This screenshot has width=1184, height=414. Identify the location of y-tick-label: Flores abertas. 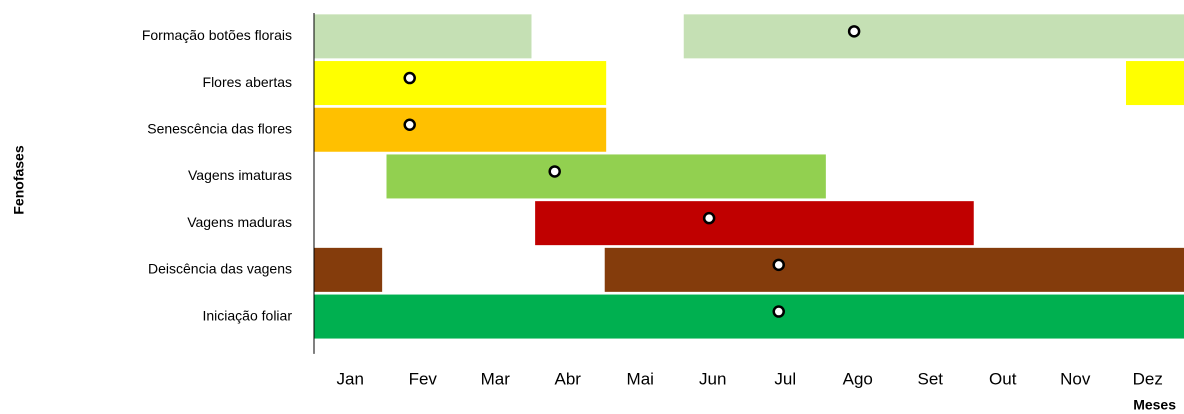
(247, 82).